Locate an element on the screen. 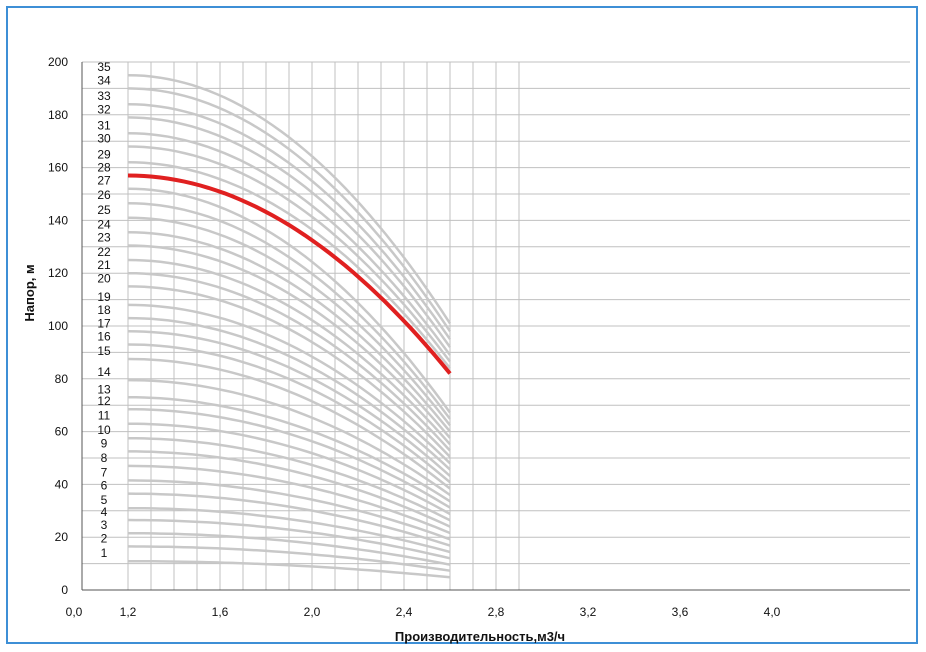 This screenshot has height=652, width=926. y-axis-title: Напор, м is located at coordinates (29, 292).